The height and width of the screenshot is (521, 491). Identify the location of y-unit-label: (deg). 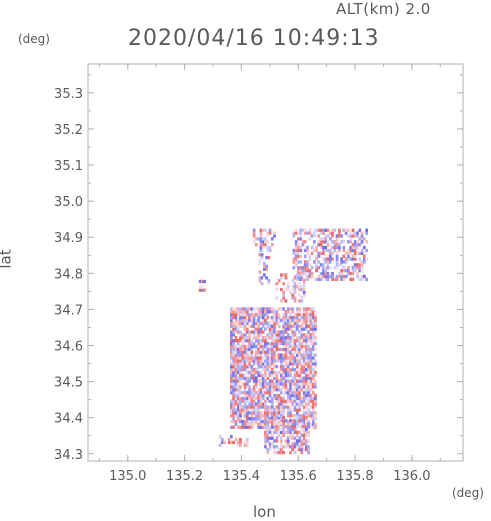
(34, 39).